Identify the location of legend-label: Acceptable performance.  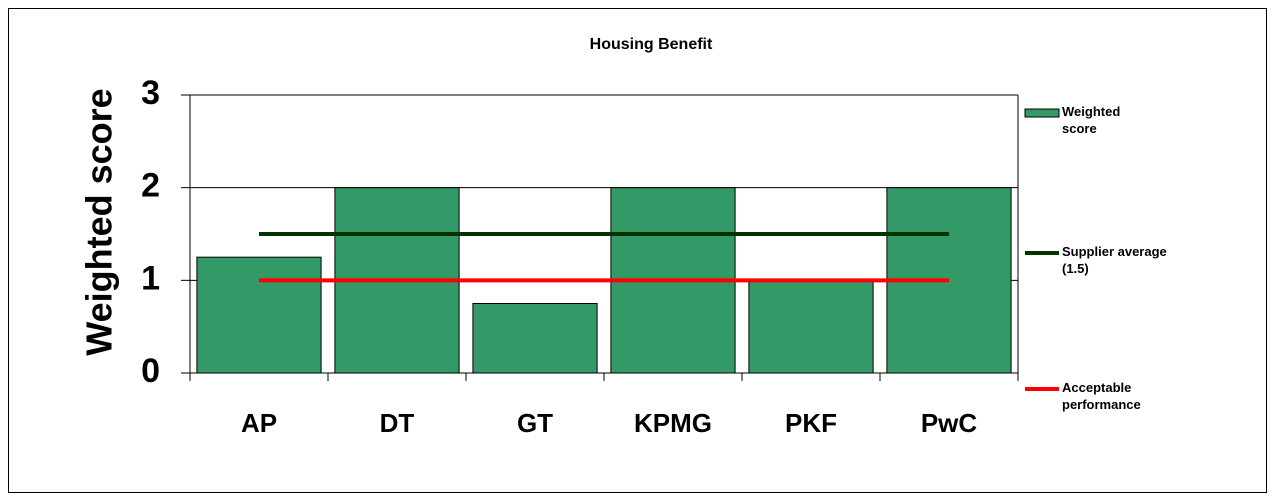
(1101, 396).